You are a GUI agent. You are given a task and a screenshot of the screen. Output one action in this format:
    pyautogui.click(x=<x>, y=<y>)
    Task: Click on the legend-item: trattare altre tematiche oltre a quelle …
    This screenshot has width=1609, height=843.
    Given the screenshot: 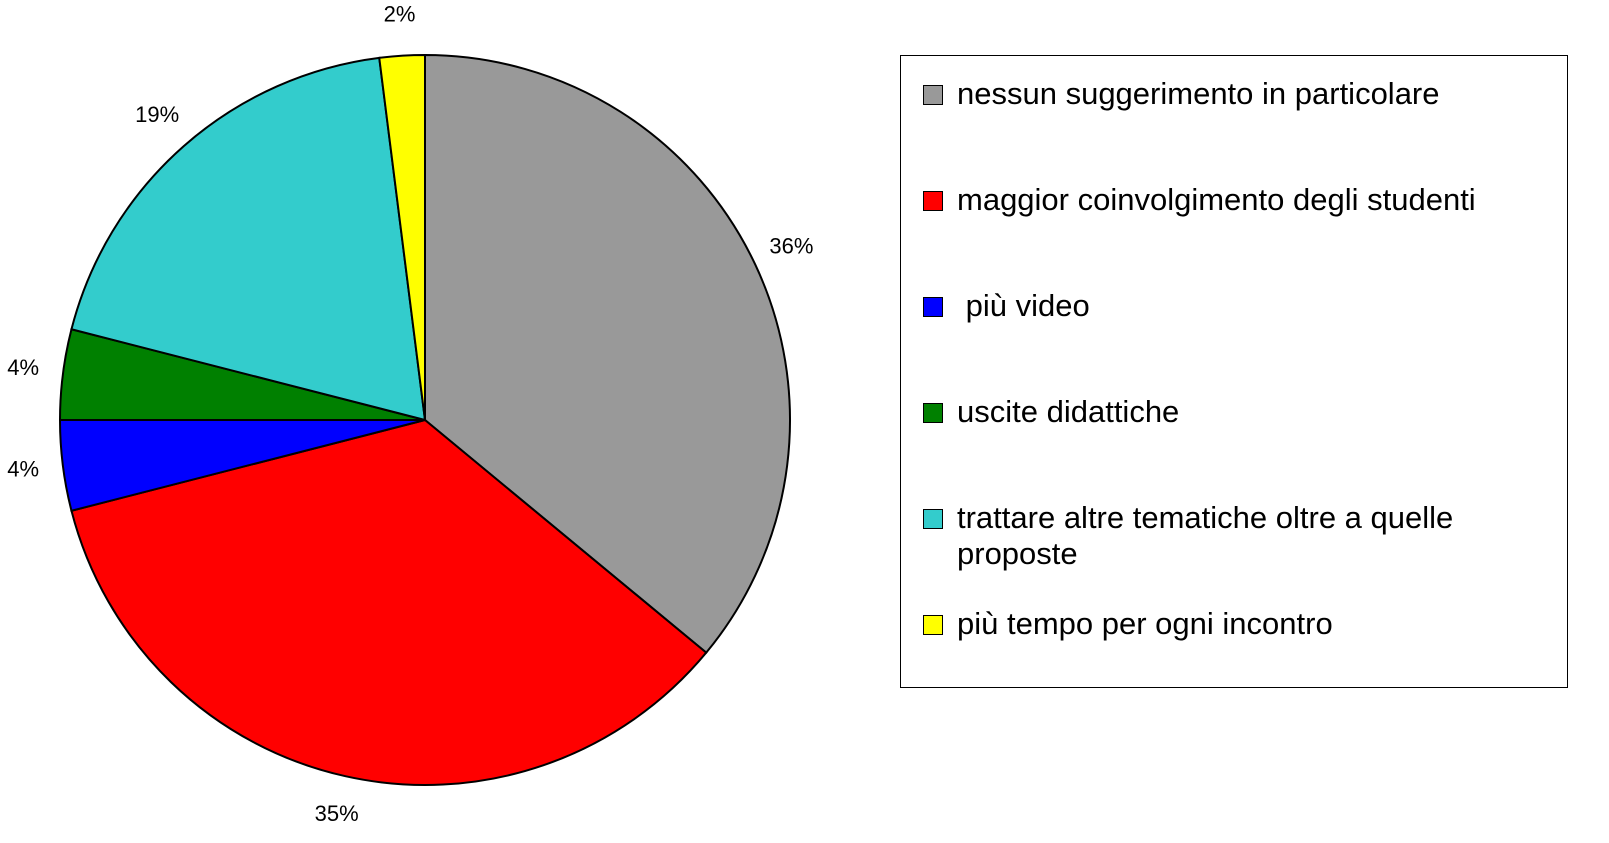 What is the action you would take?
    pyautogui.click(x=1233, y=536)
    